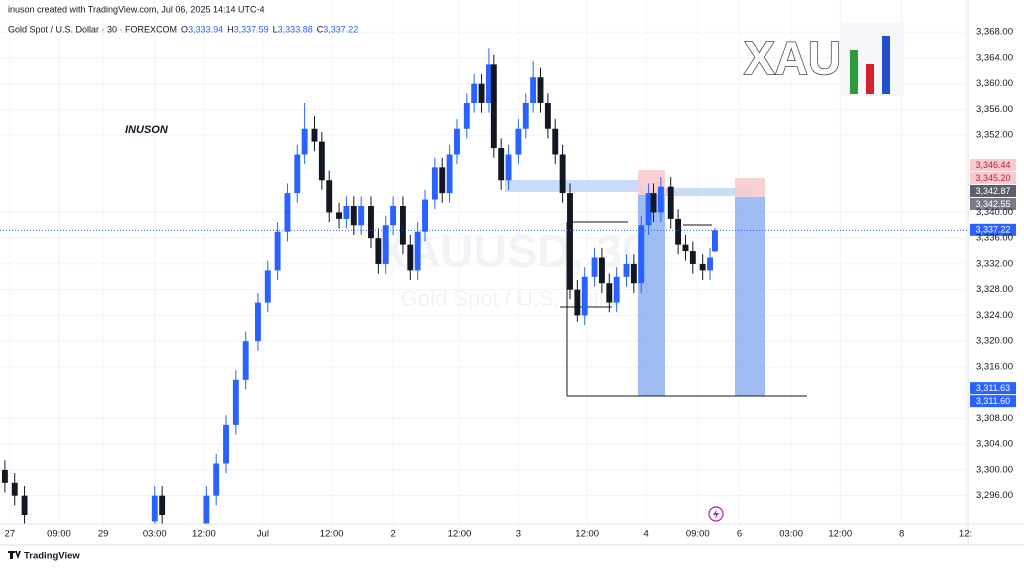 The height and width of the screenshot is (568, 1024). Describe the element at coordinates (573, 186) in the screenshot. I see `range-band` at that location.